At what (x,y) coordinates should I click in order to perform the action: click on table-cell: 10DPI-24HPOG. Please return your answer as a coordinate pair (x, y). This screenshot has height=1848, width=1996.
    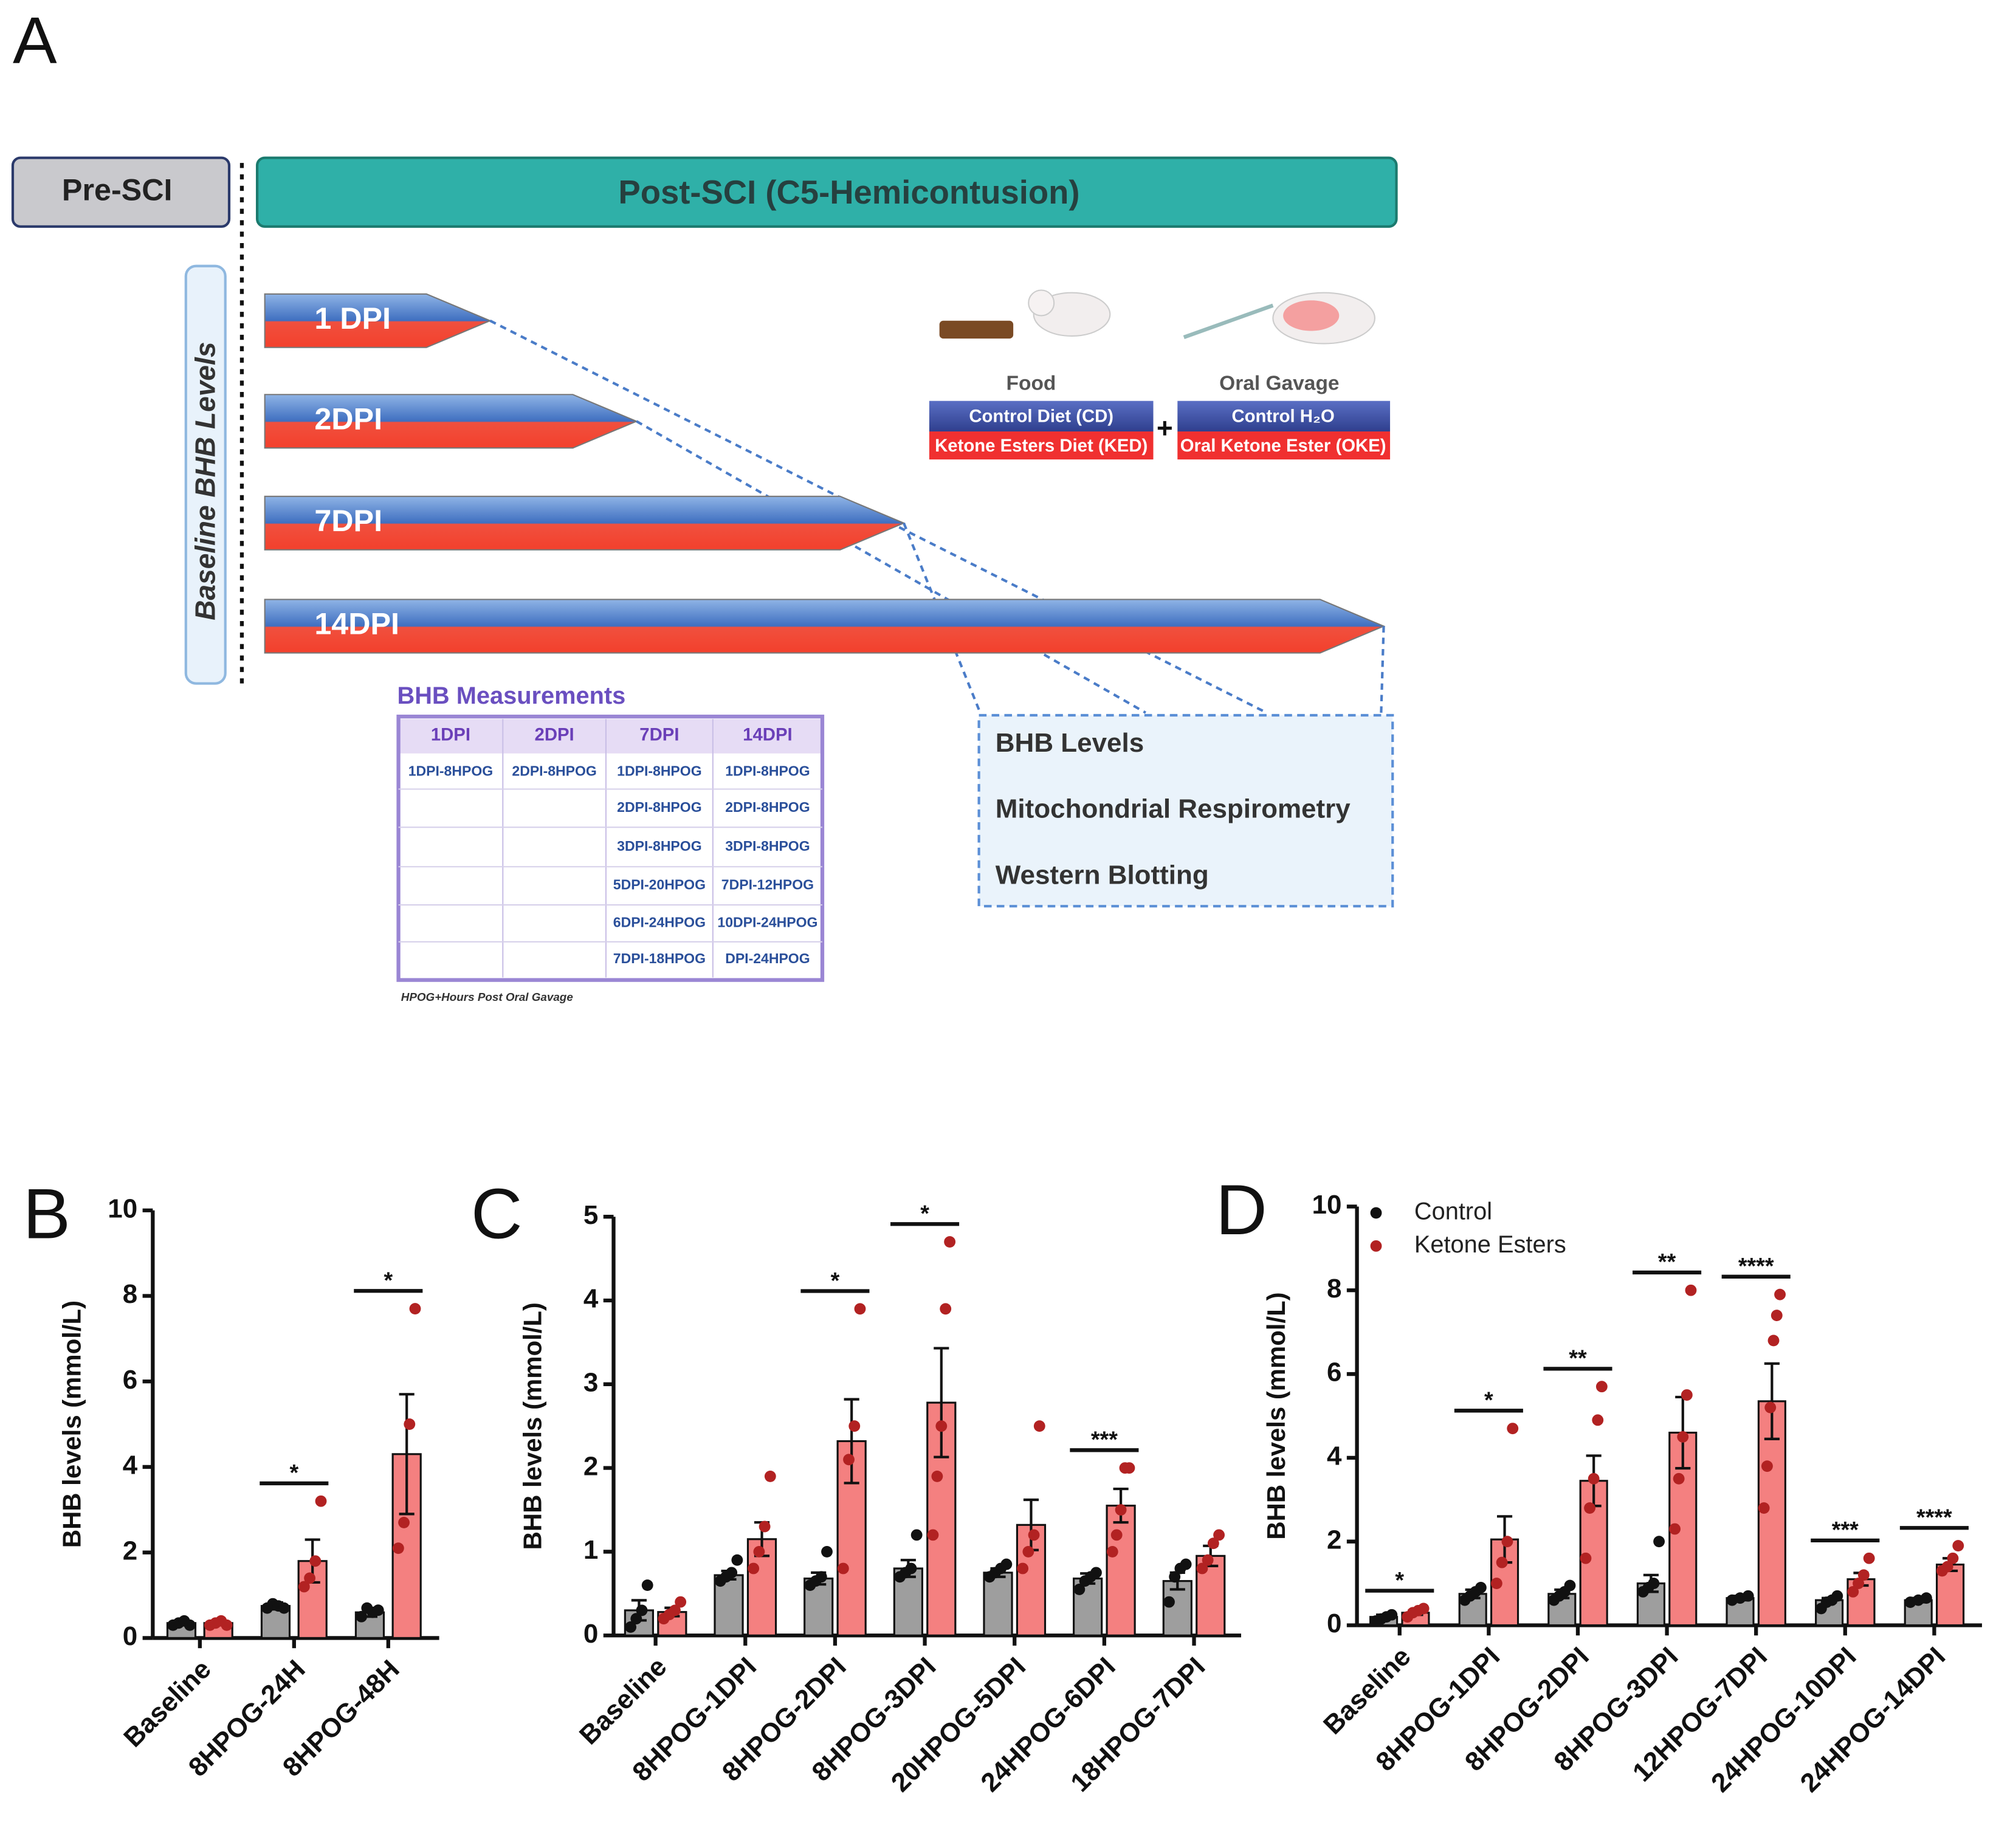
    Looking at the image, I should click on (767, 922).